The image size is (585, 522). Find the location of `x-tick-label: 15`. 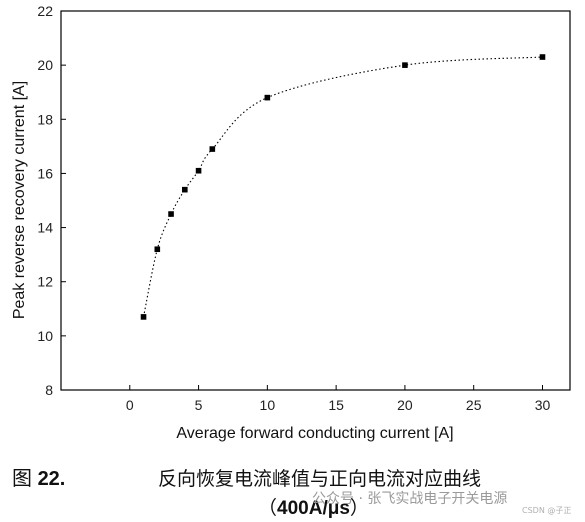

x-tick-label: 15 is located at coordinates (336, 405).